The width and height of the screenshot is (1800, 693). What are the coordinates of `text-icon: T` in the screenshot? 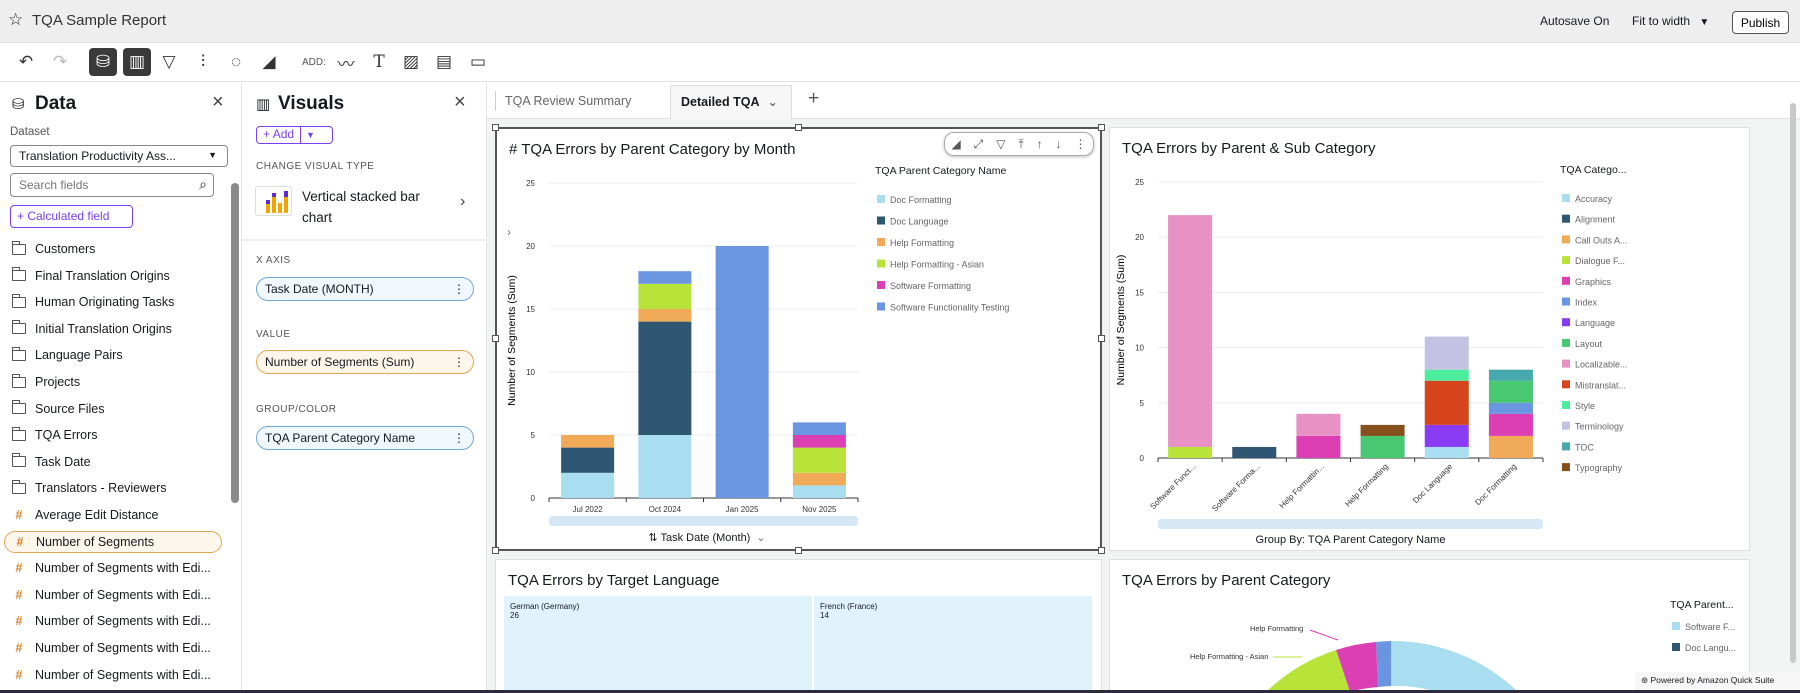 It's located at (379, 62).